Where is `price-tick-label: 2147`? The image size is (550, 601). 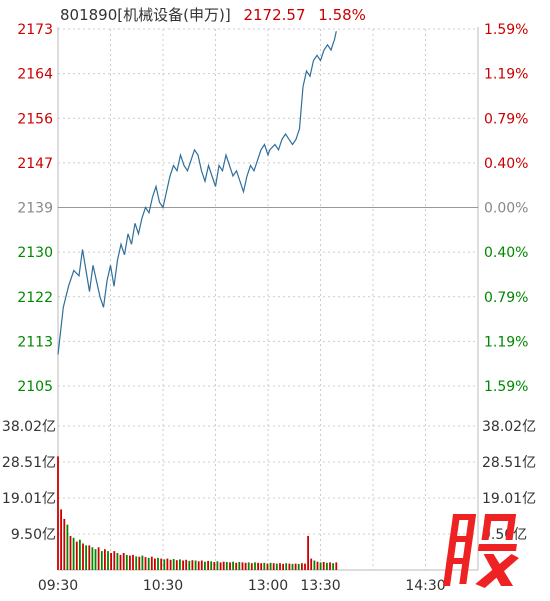 price-tick-label: 2147 is located at coordinates (35, 164).